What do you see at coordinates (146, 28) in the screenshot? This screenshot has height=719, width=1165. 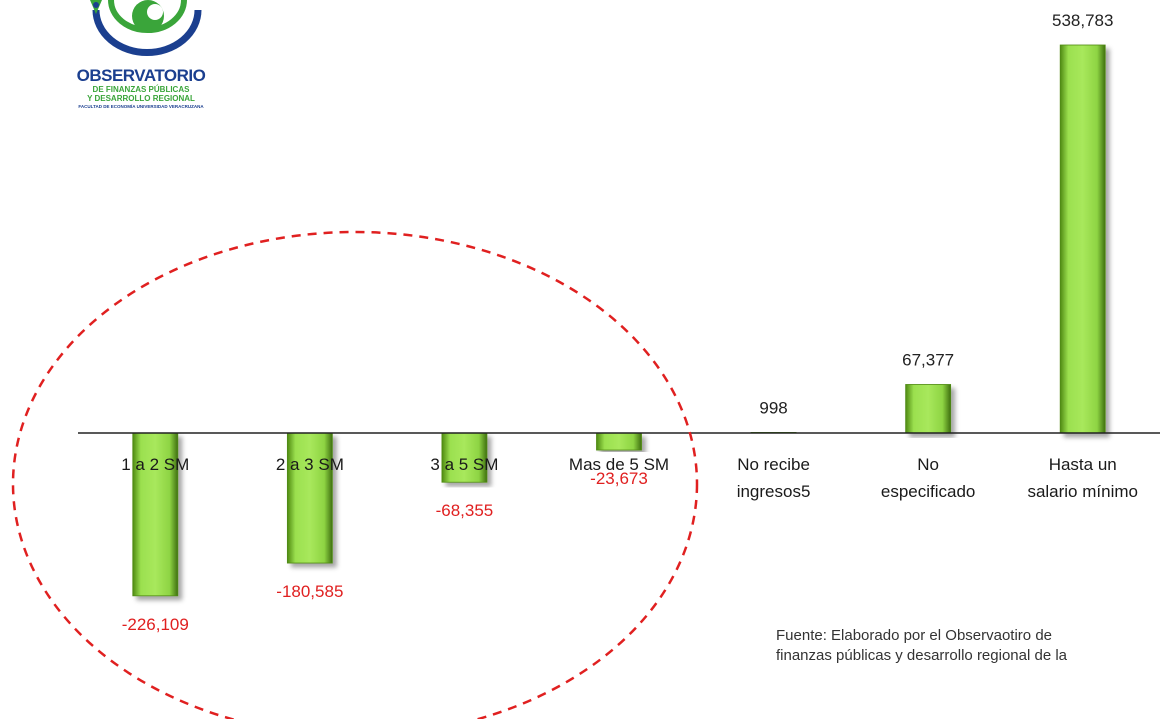 I see `logo-emblem` at bounding box center [146, 28].